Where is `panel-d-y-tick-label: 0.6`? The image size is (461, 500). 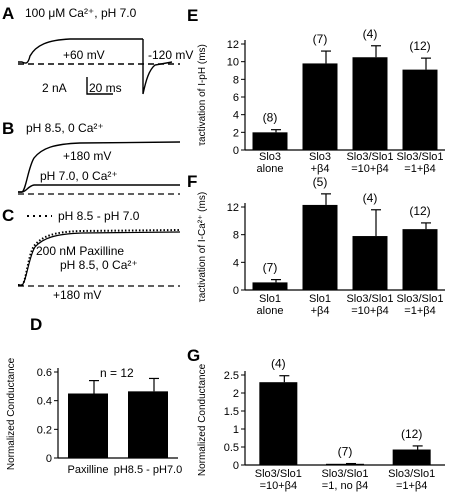 panel-d-y-tick-label: 0.6 is located at coordinates (44, 373).